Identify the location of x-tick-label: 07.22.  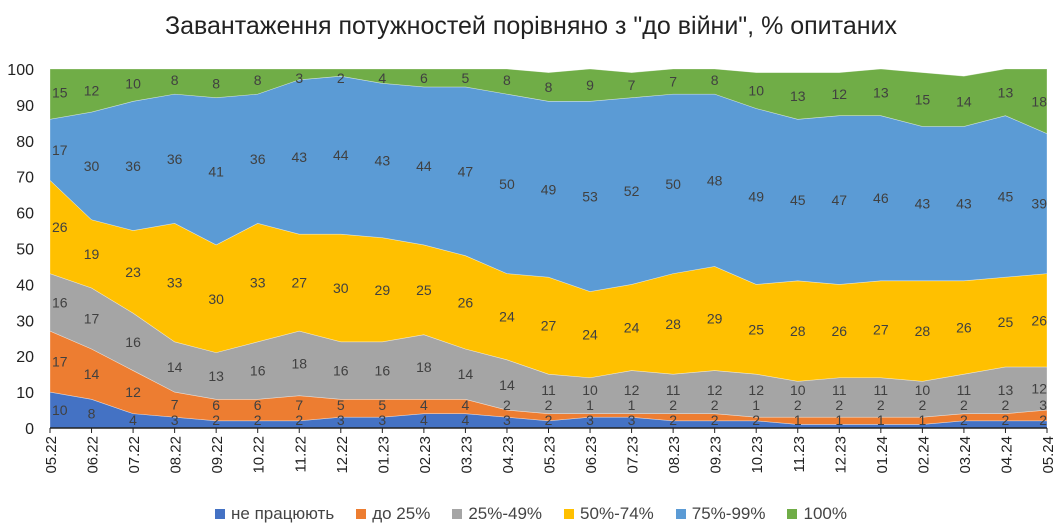
(134, 455).